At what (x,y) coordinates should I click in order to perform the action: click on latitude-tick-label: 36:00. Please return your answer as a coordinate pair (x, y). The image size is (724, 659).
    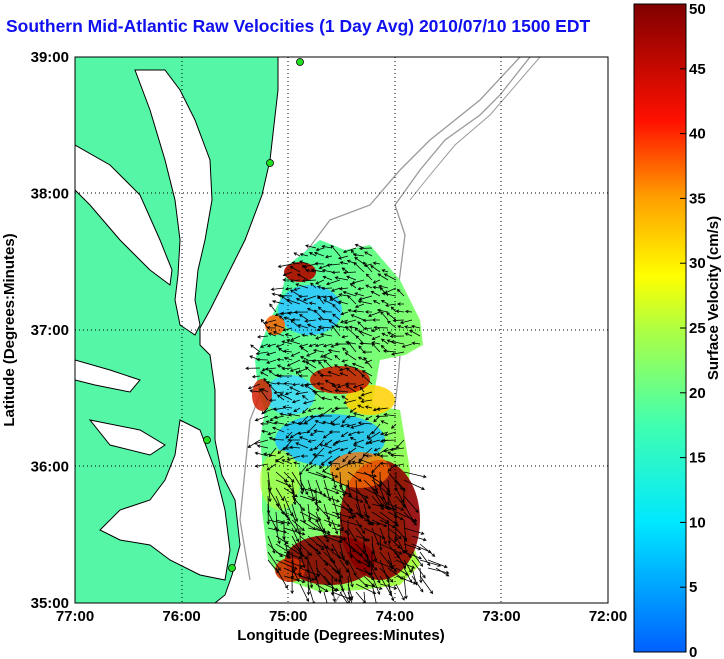
    Looking at the image, I should click on (50, 467).